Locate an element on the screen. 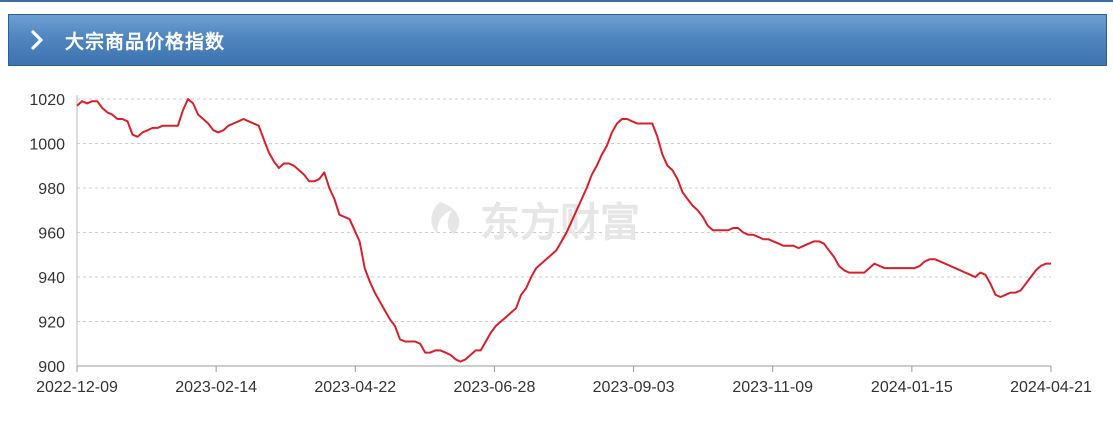 Image resolution: width=1113 pixels, height=443 pixels. y-tick-label: 980 is located at coordinates (51, 189).